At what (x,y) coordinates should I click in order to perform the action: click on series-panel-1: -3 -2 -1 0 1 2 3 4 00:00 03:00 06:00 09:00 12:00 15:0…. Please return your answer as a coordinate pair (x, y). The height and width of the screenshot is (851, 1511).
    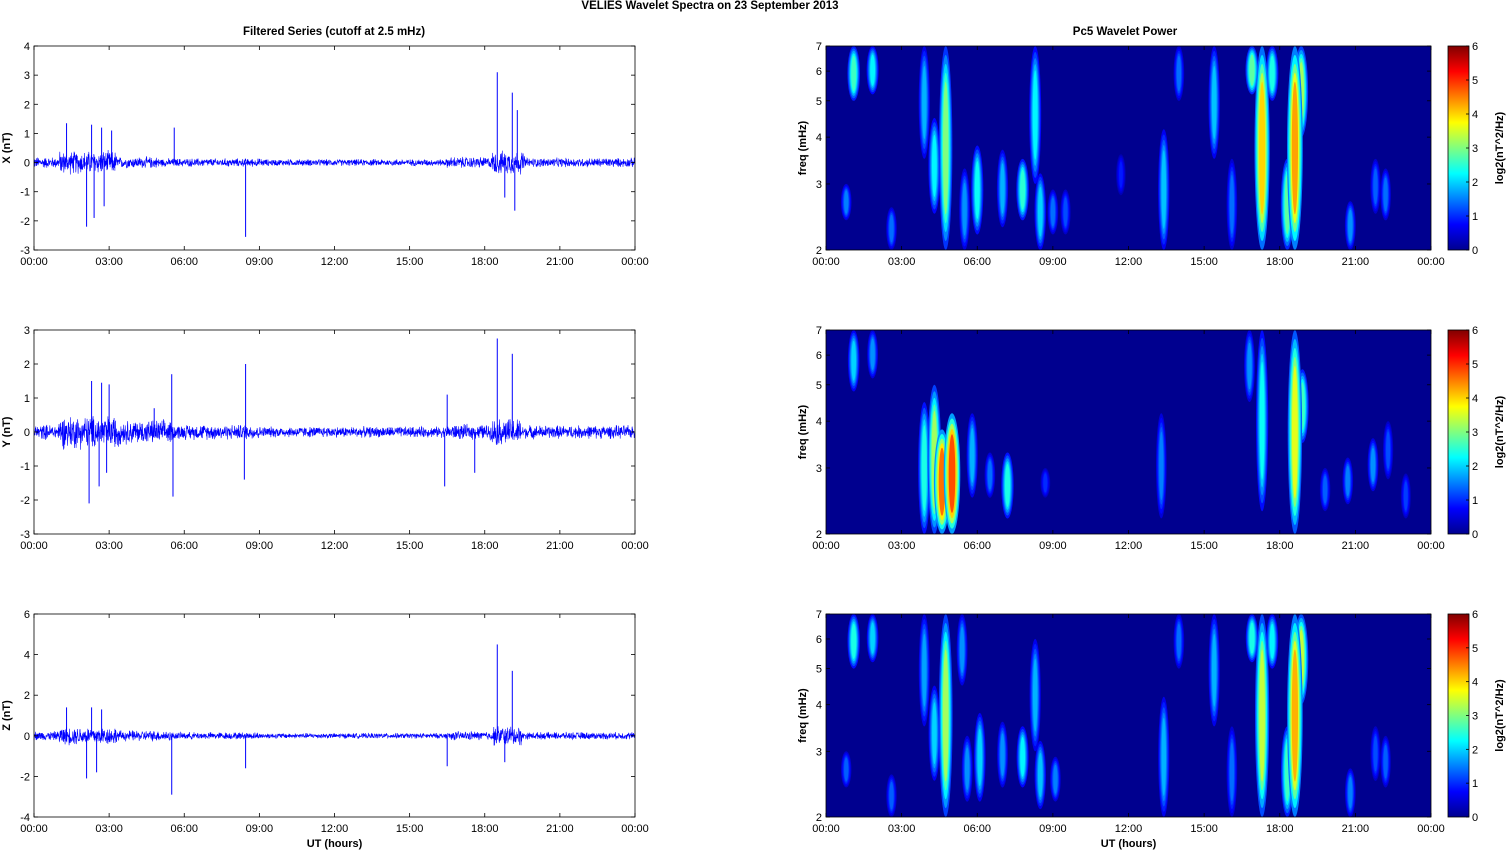
    Looking at the image, I should click on (325, 154).